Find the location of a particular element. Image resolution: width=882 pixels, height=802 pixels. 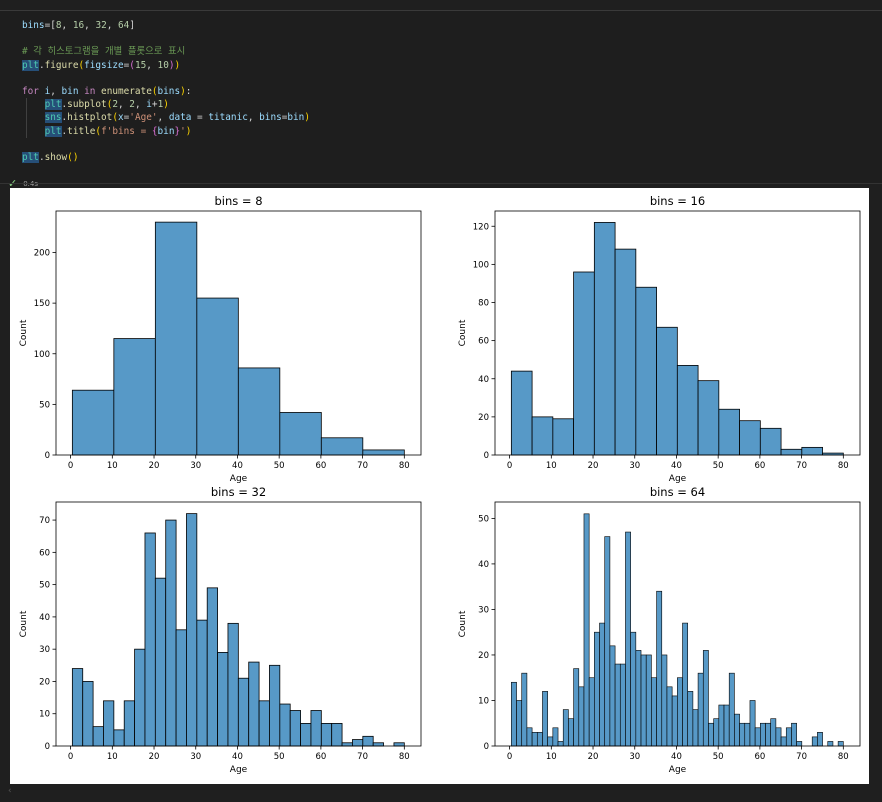

code-token: x is located at coordinates (120, 118).